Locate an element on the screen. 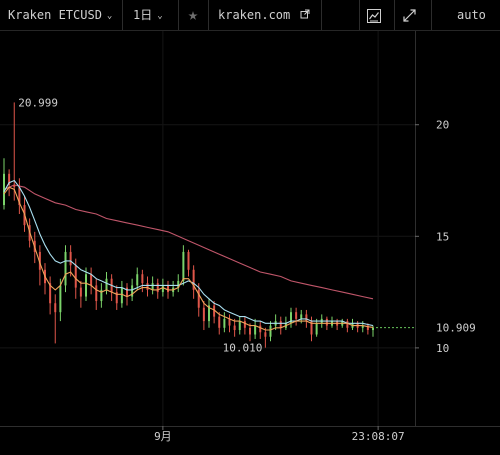 This screenshot has height=455, width=500. chart-style-icon is located at coordinates (375, 15).